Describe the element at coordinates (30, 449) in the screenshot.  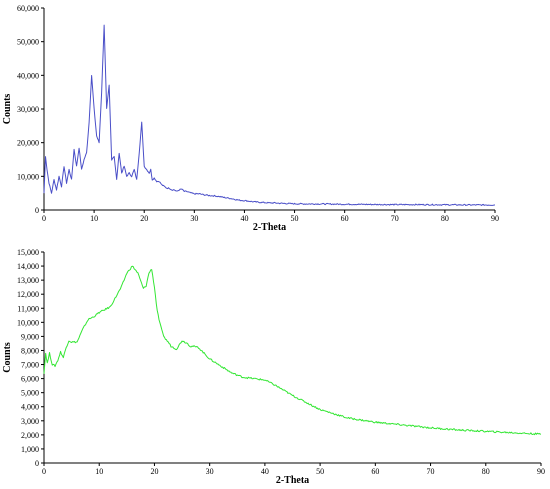
I see `y-tick-label: 1,000` at that location.